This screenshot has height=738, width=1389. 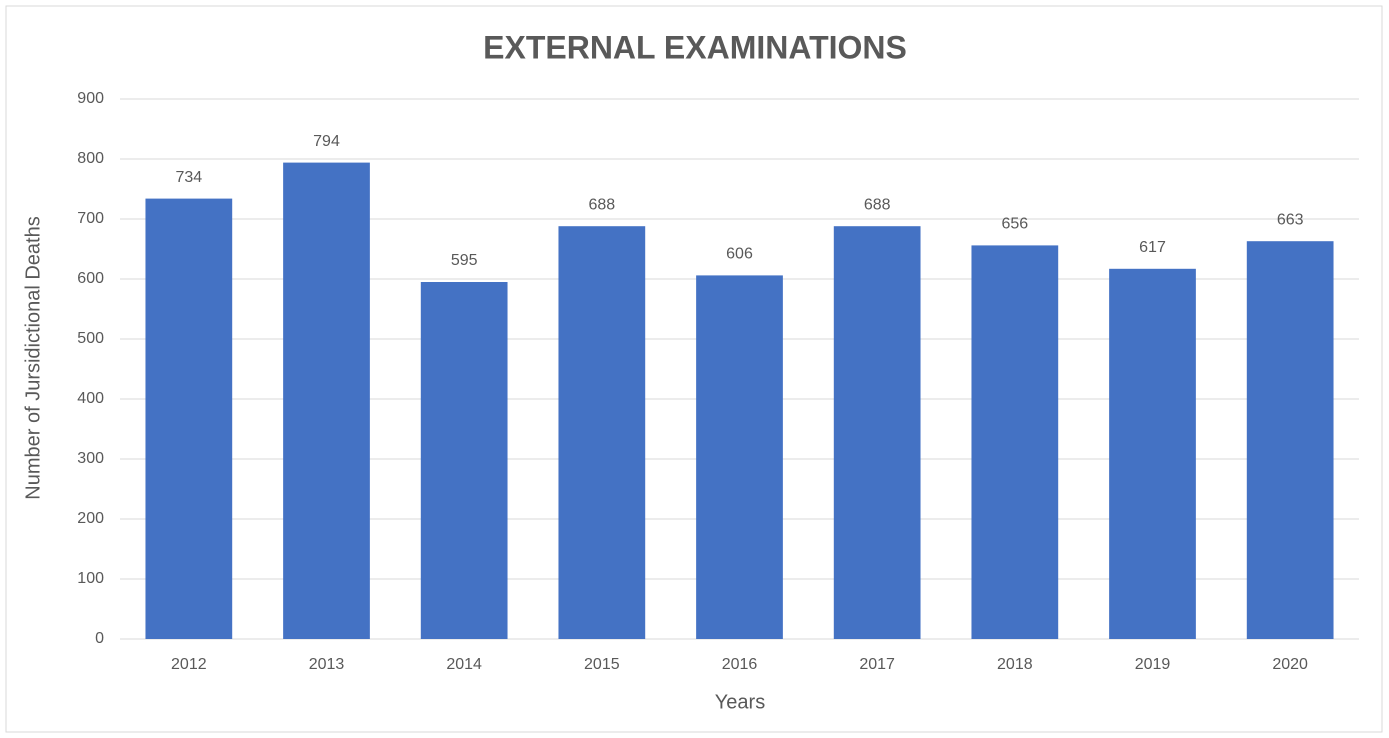 What do you see at coordinates (877, 664) in the screenshot?
I see `x-tick-label: 2017` at bounding box center [877, 664].